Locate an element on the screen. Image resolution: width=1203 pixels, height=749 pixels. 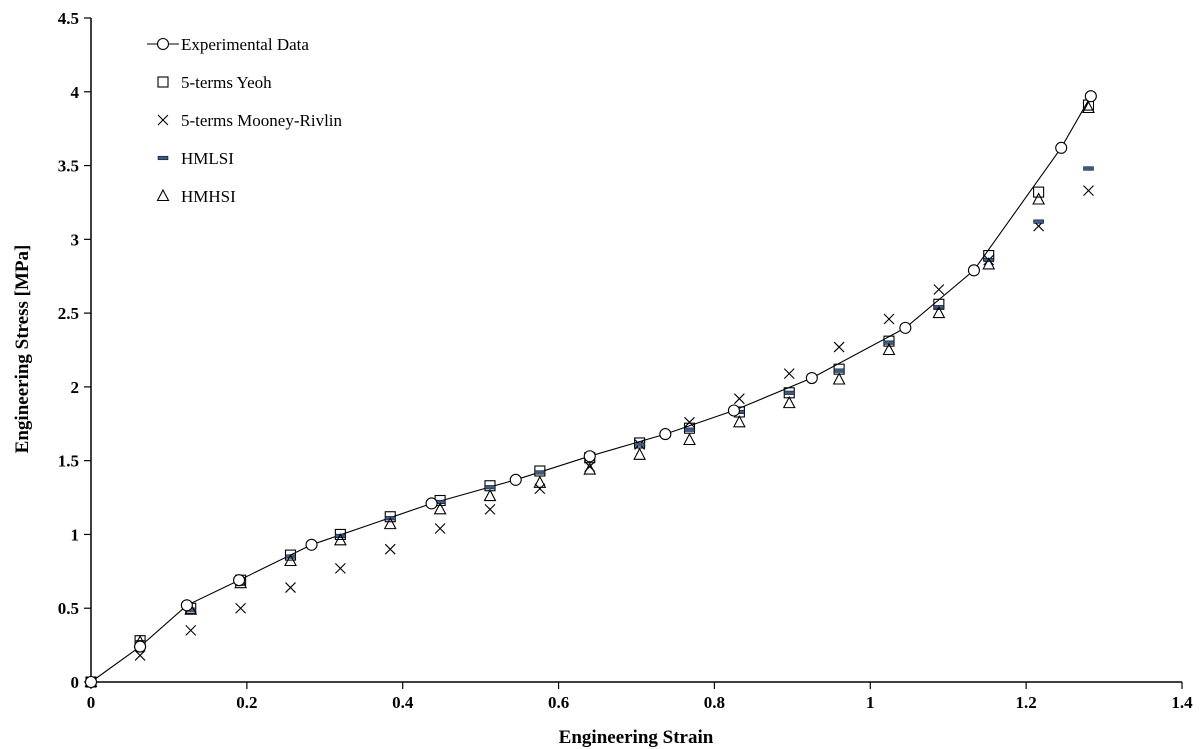
y-tick-label: 2.5 is located at coordinates (68, 313).